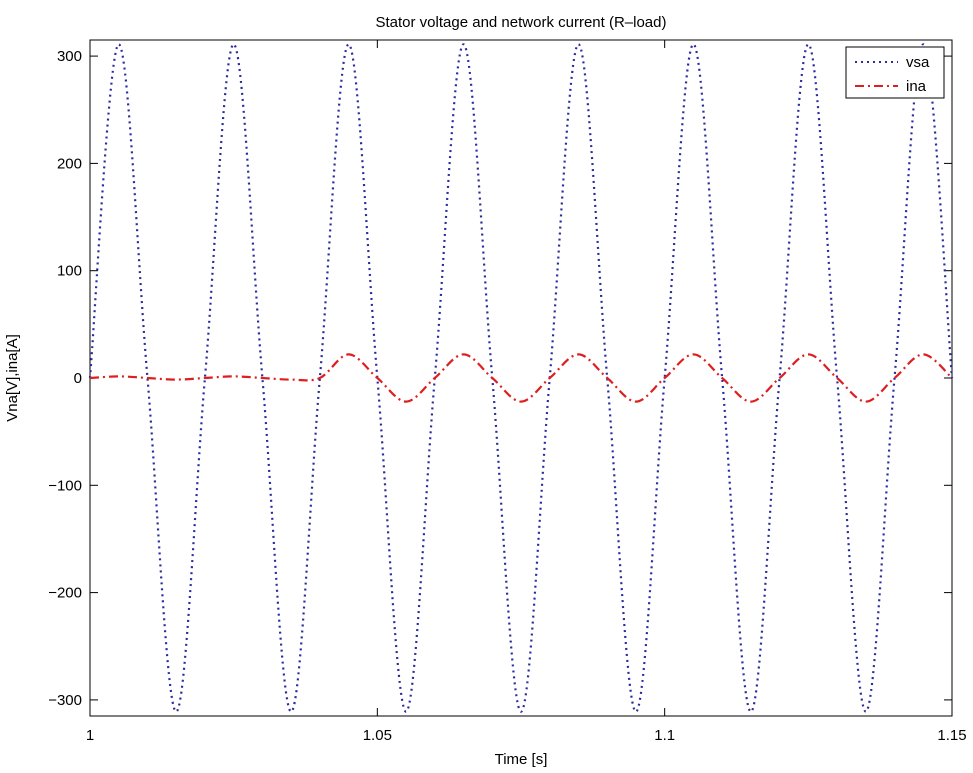 The height and width of the screenshot is (773, 973). What do you see at coordinates (916, 86) in the screenshot?
I see `legend-label-ina: ina` at bounding box center [916, 86].